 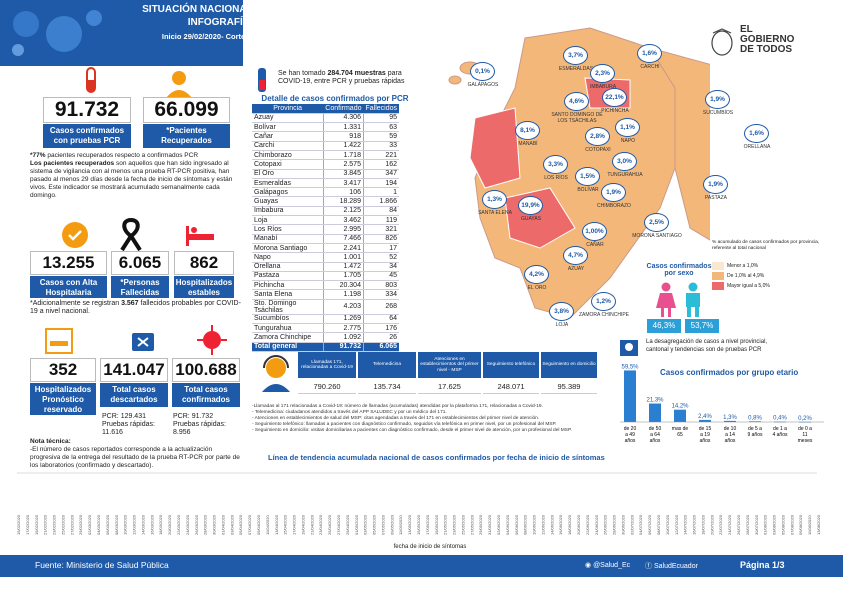 I want to click on map-province-pct: 0,1%, so click(x=482, y=71).